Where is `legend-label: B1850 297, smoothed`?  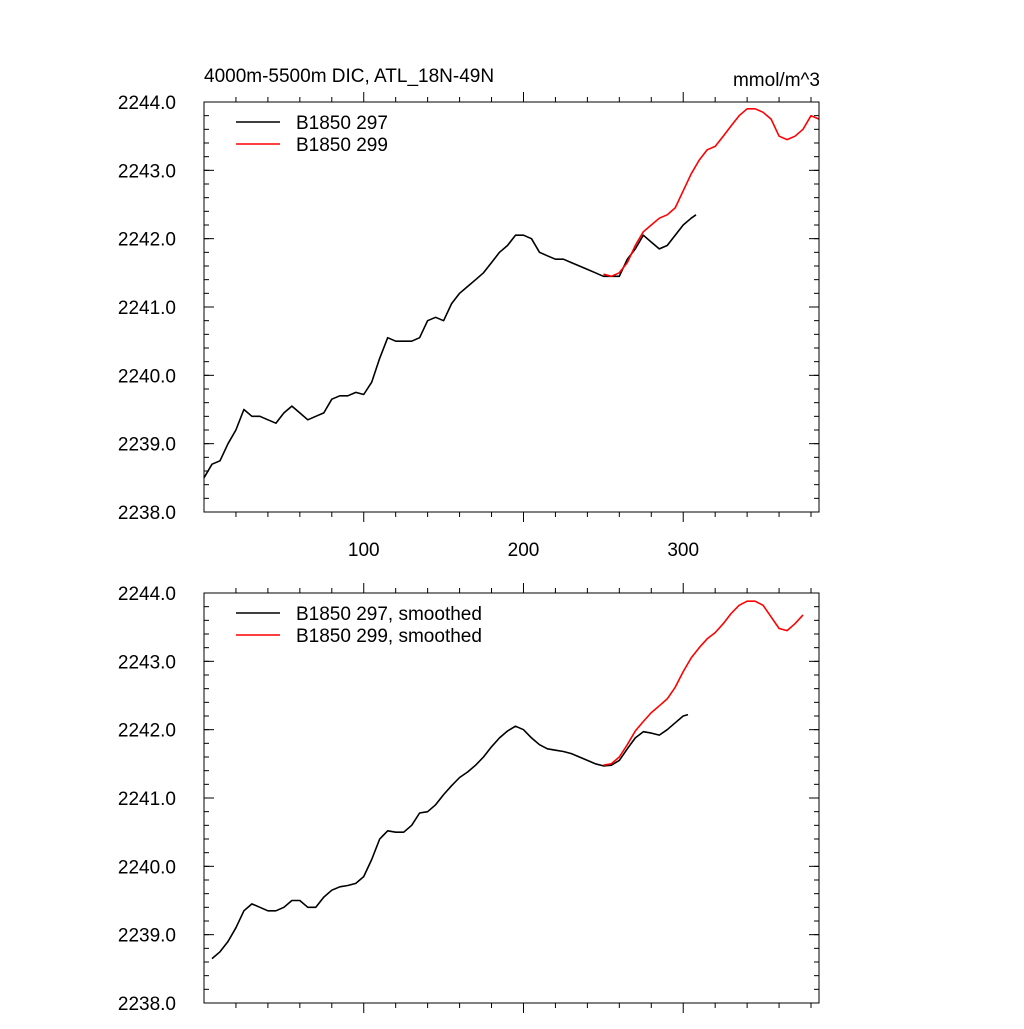 legend-label: B1850 297, smoothed is located at coordinates (389, 614).